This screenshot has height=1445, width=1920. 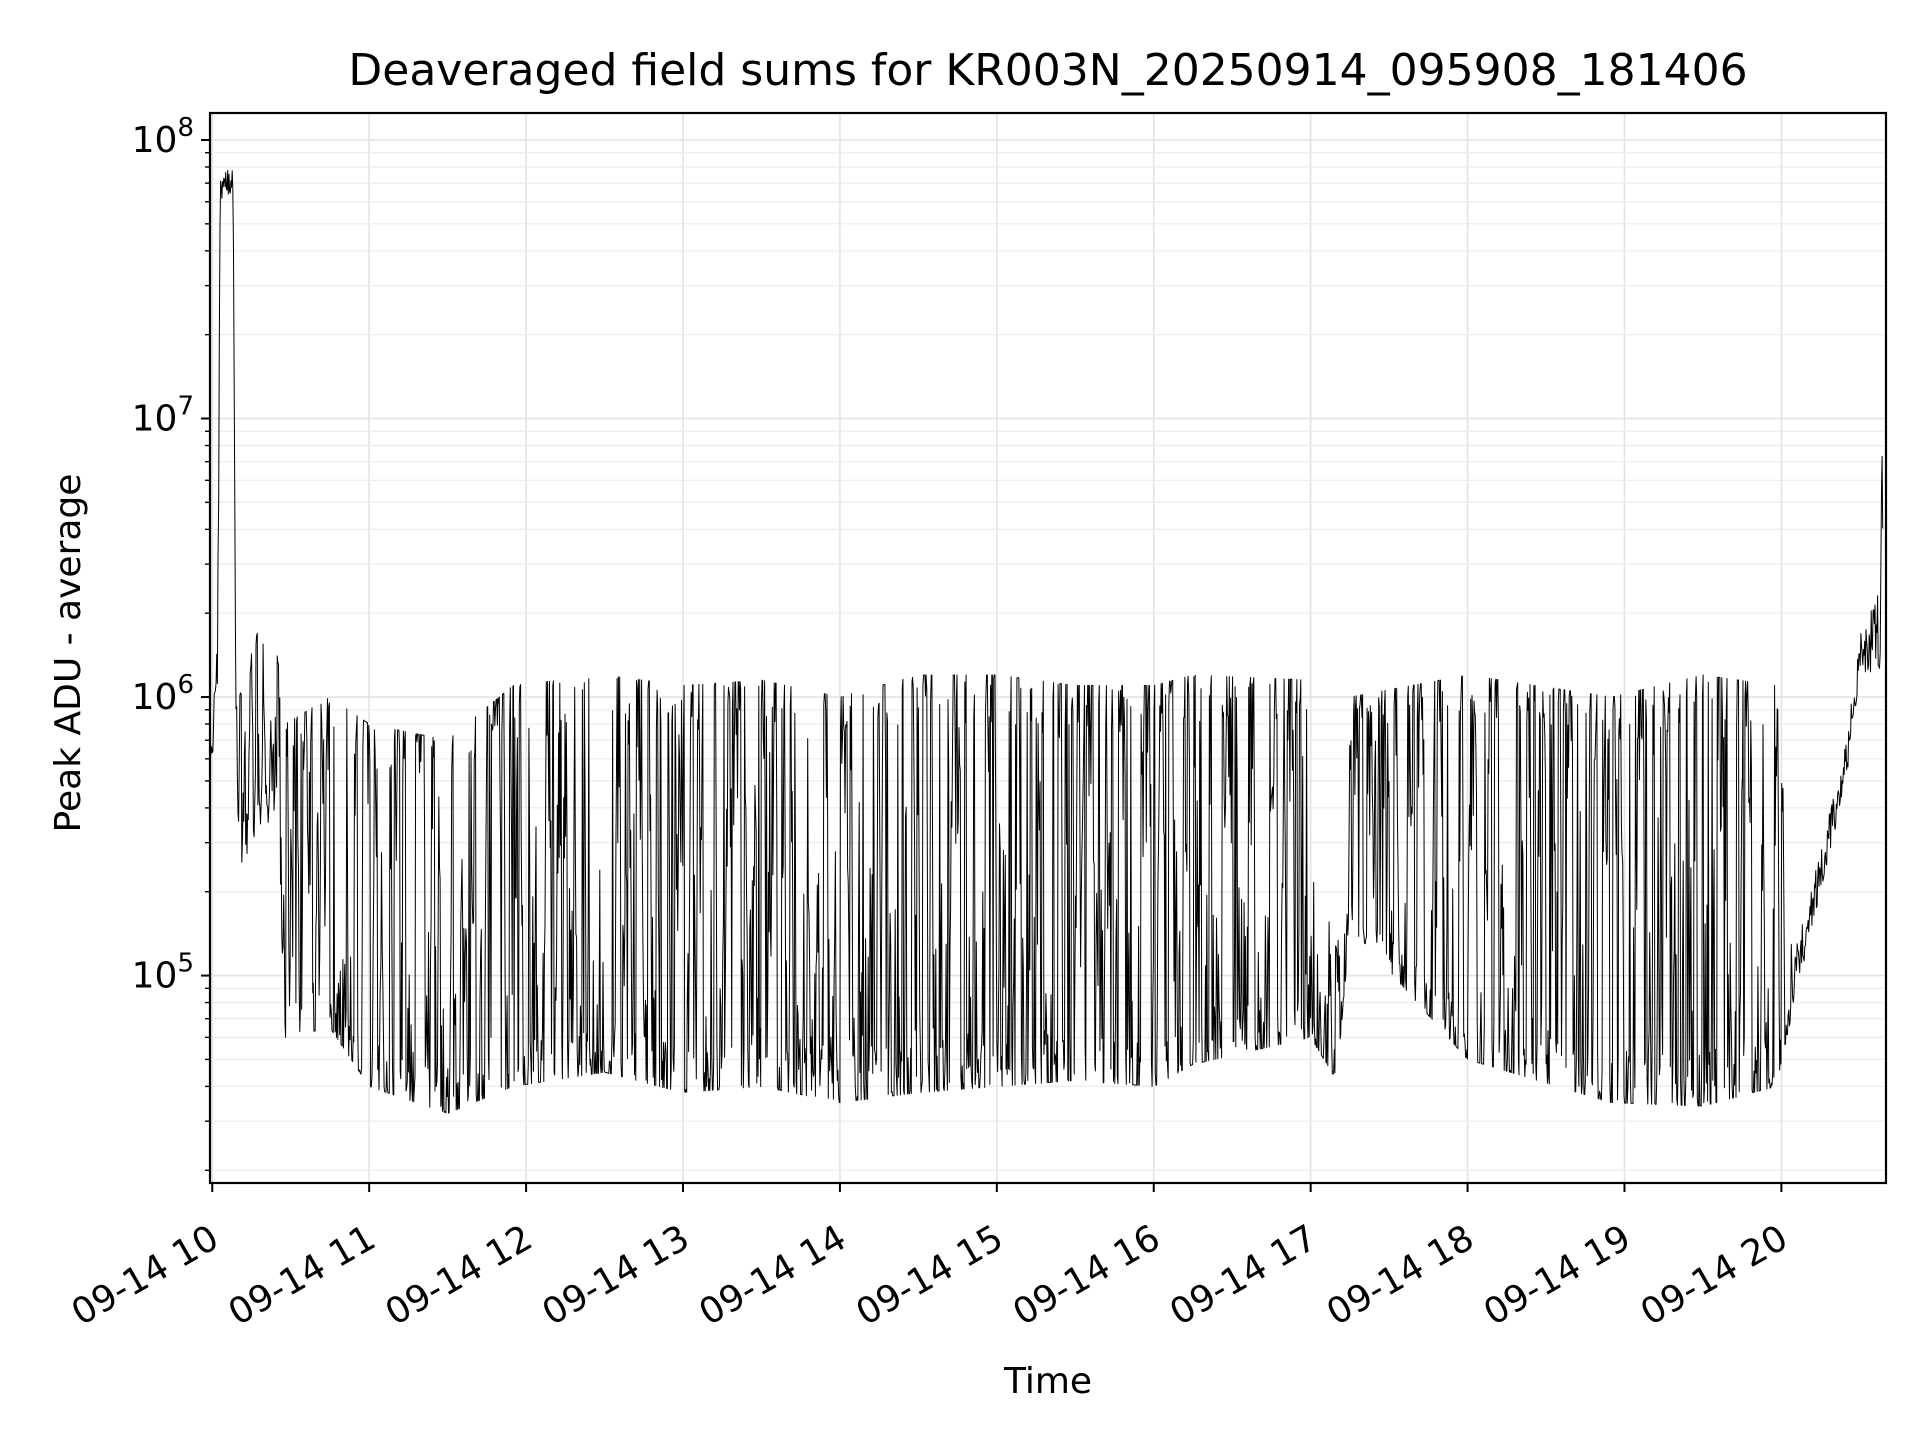 What do you see at coordinates (185, 964) in the screenshot?
I see `y-tick-exponent: 5` at bounding box center [185, 964].